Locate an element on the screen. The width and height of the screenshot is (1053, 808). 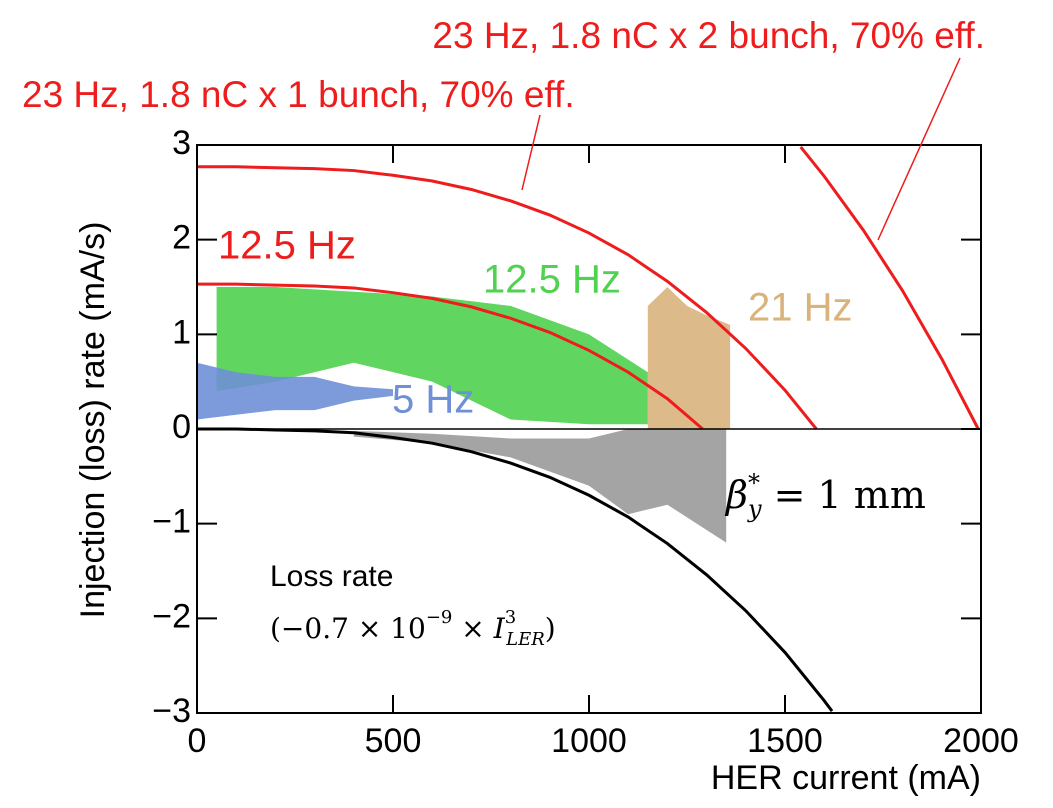
math-part: = 1 mm is located at coordinates (844, 495).